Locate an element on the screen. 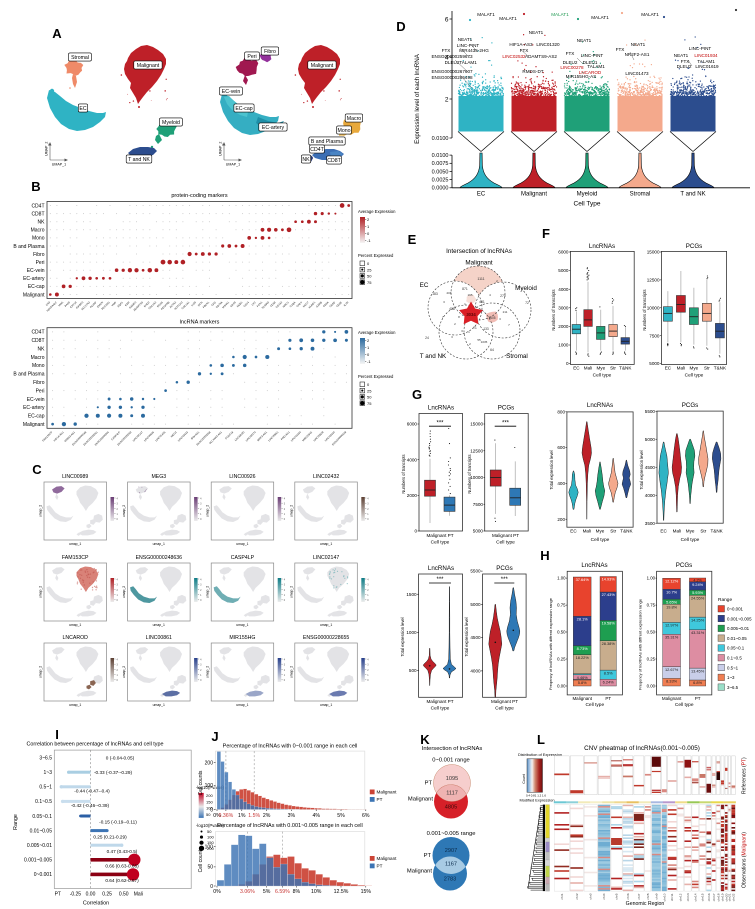 The width and height of the screenshot is (755, 909). svg-text: 0.00 is located at coordinates (651, 686).